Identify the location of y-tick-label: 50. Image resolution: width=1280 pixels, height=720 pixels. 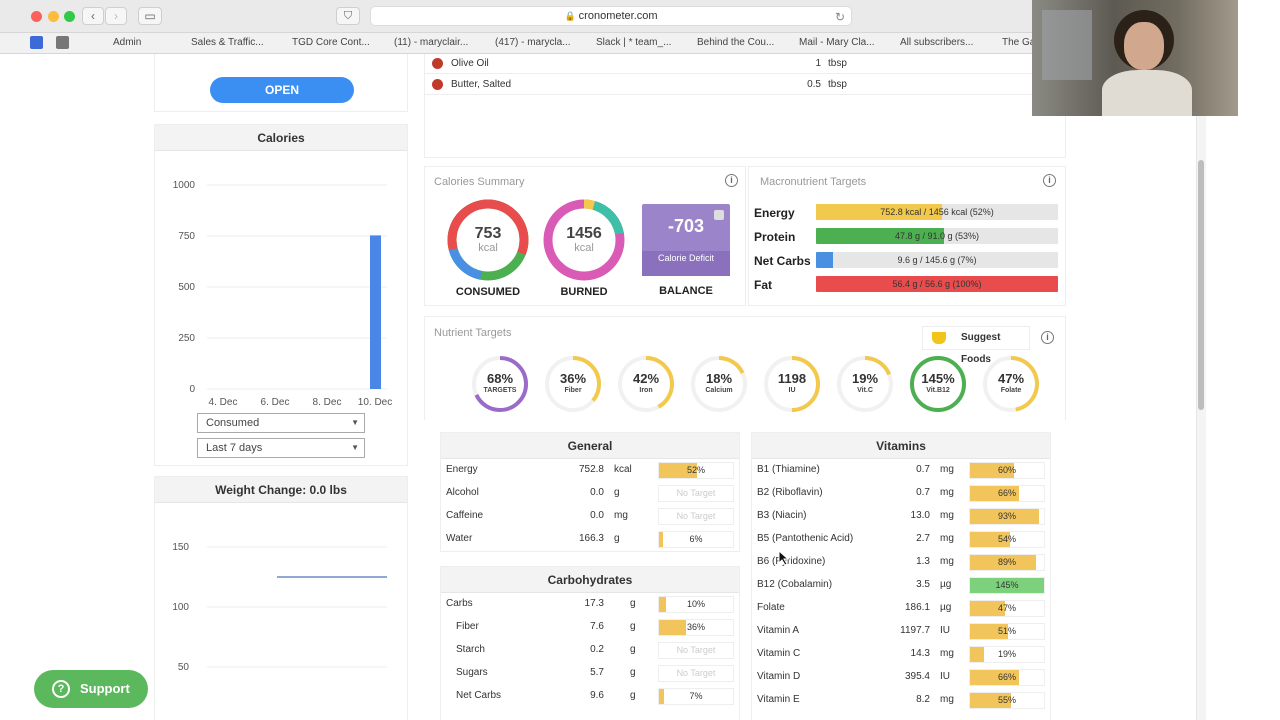
(184, 667).